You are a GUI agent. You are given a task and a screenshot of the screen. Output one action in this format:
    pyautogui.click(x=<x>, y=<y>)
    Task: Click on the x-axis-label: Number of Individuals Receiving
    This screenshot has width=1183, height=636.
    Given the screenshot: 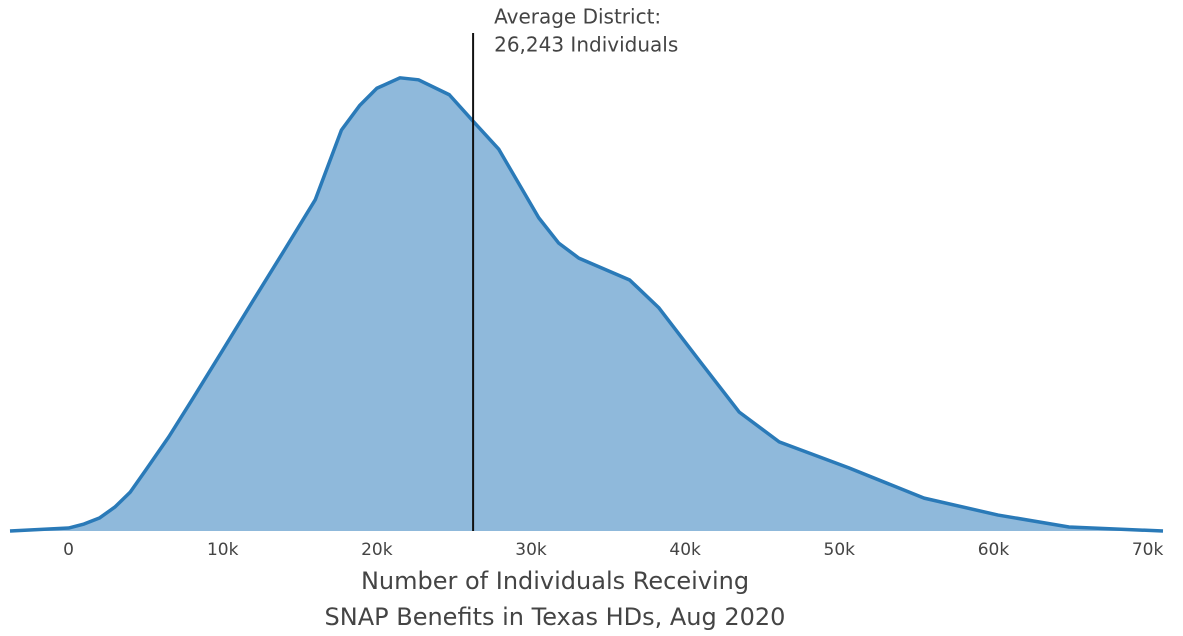 What is the action you would take?
    pyautogui.click(x=555, y=581)
    